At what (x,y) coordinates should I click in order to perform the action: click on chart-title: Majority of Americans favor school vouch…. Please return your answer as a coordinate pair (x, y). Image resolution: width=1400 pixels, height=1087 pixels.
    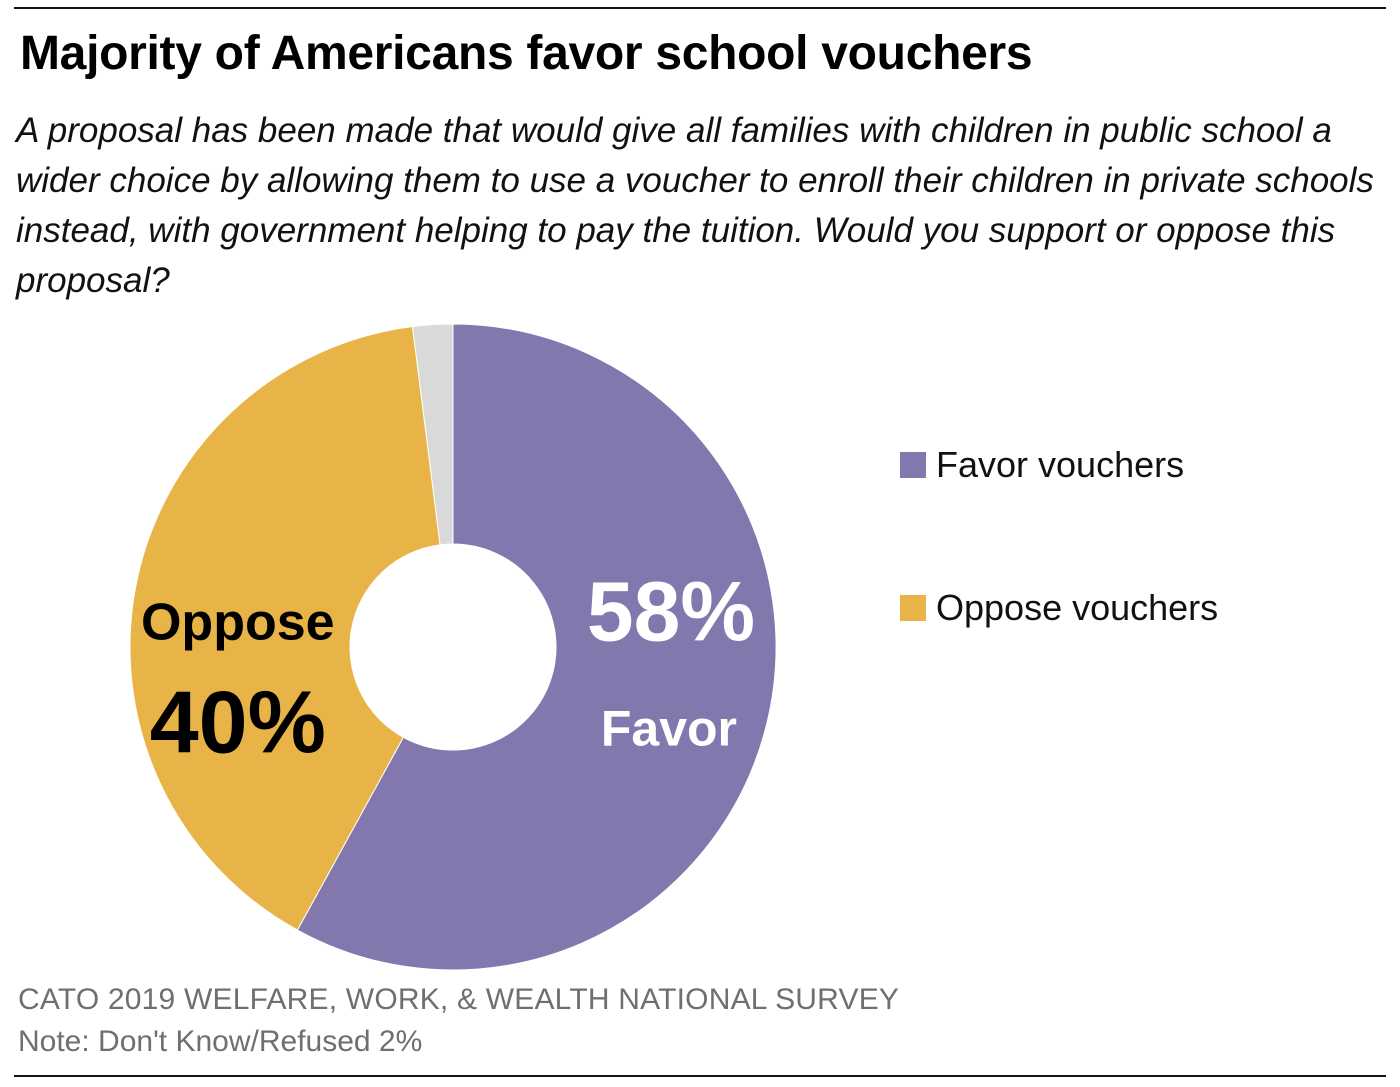
    Looking at the image, I should click on (526, 53).